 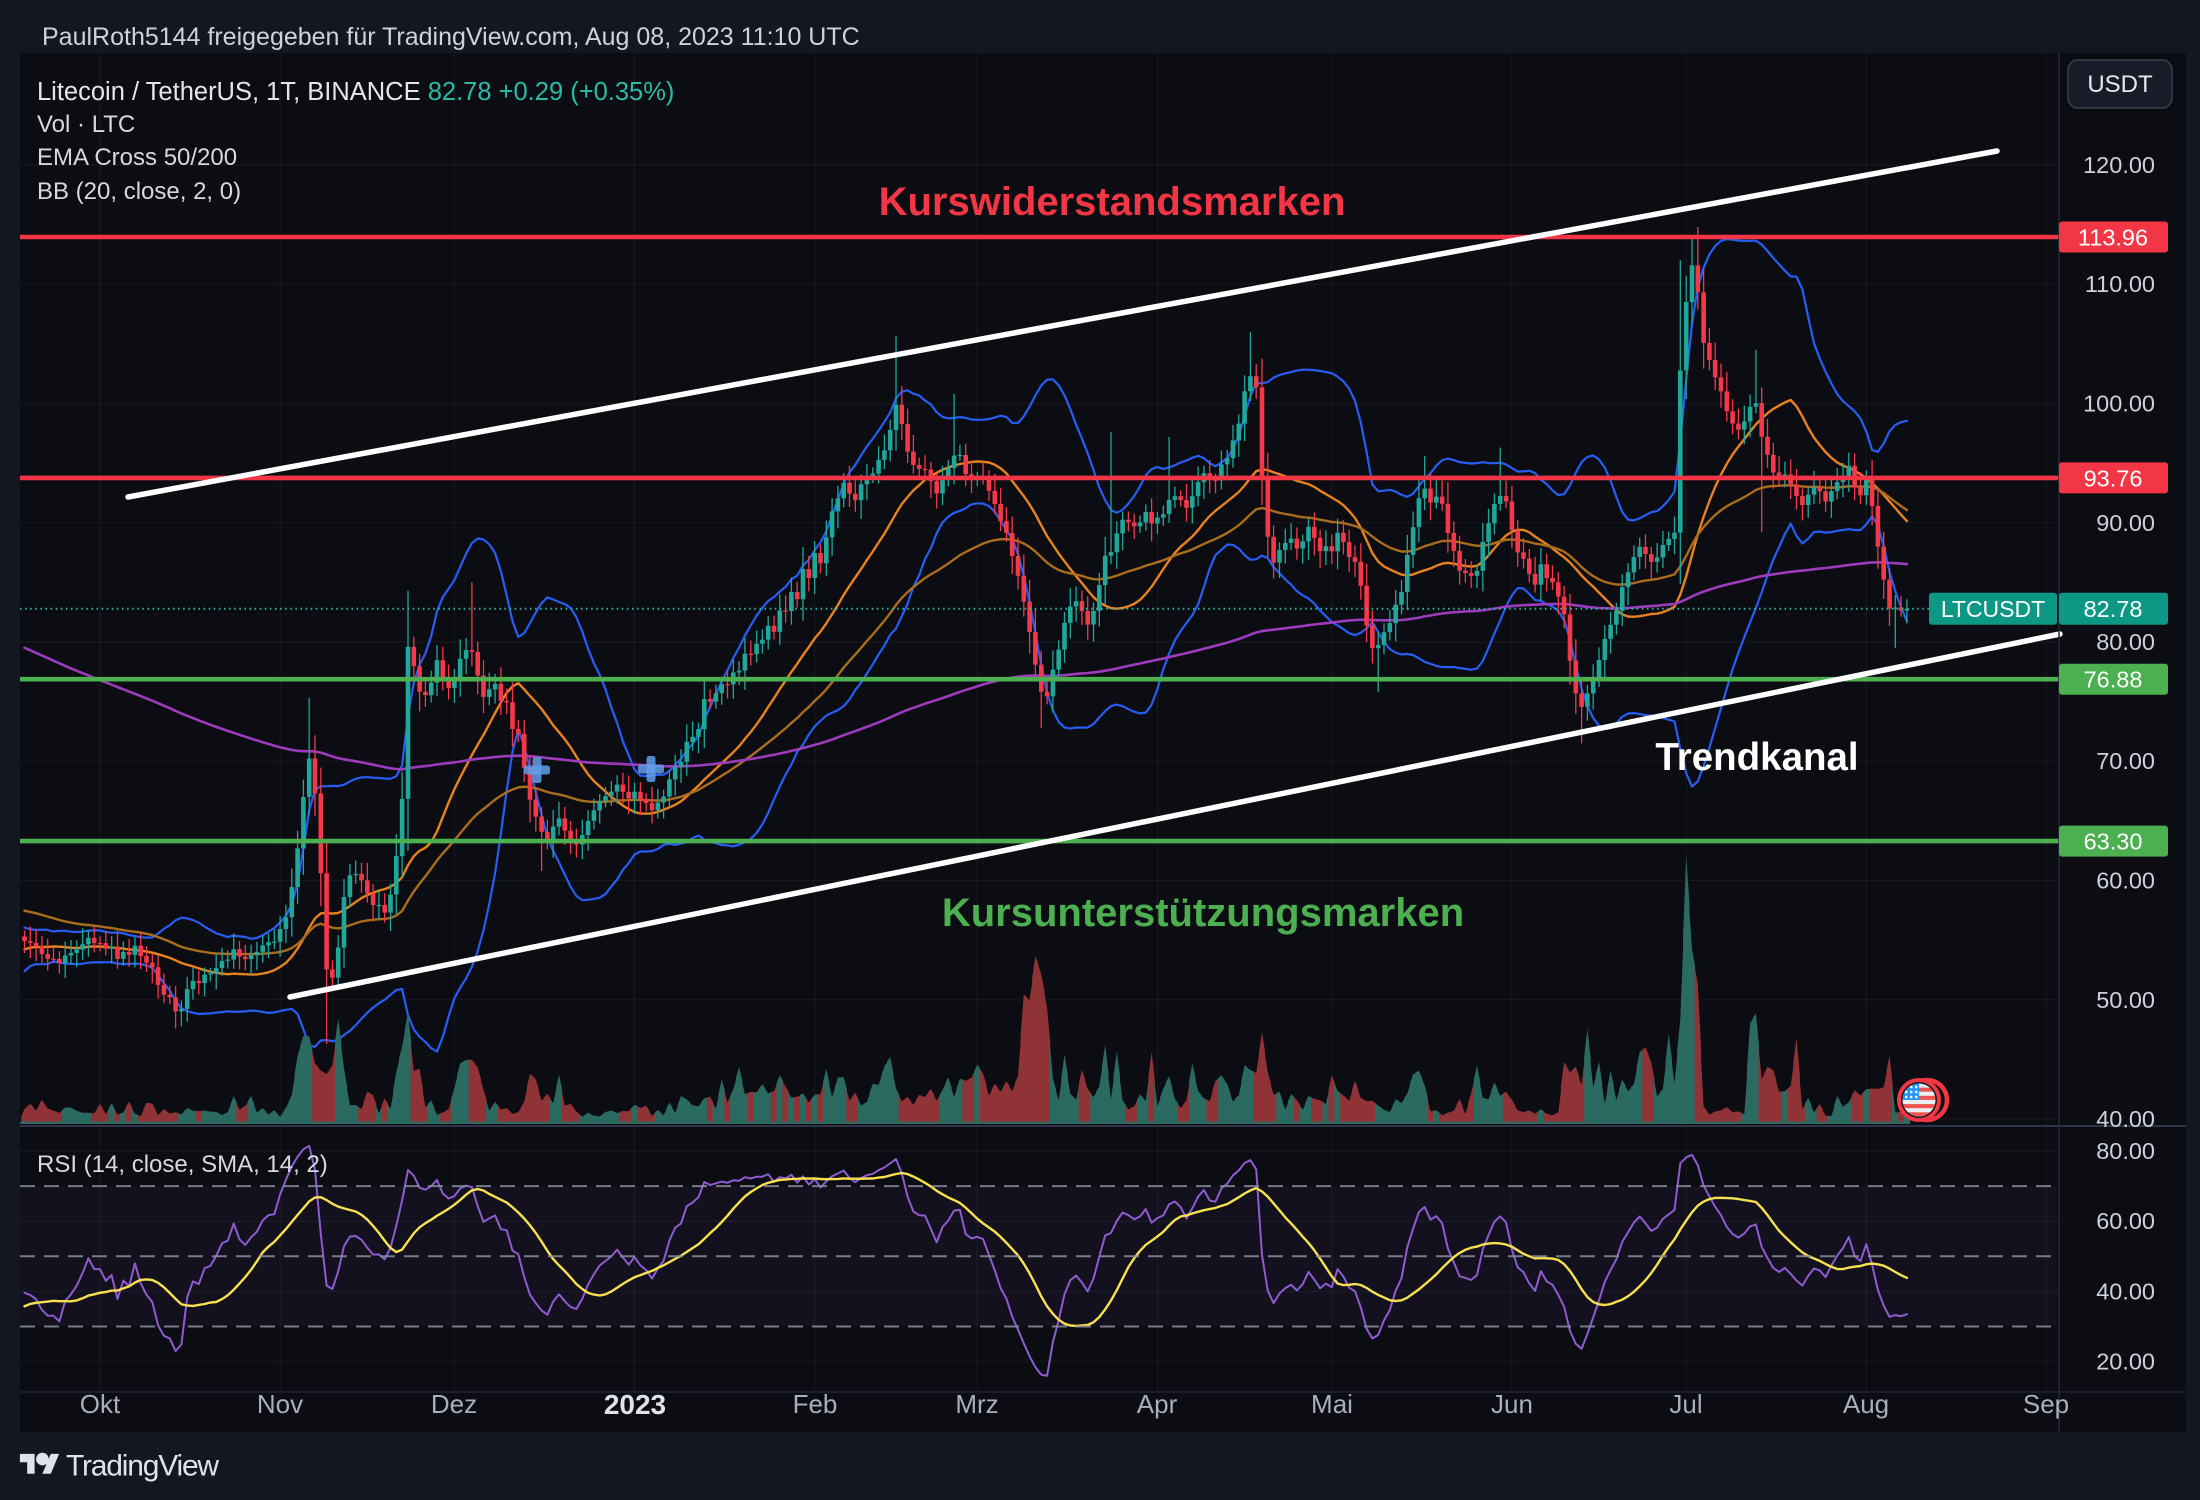 I want to click on svg-text: 110.00, so click(x=2120, y=284).